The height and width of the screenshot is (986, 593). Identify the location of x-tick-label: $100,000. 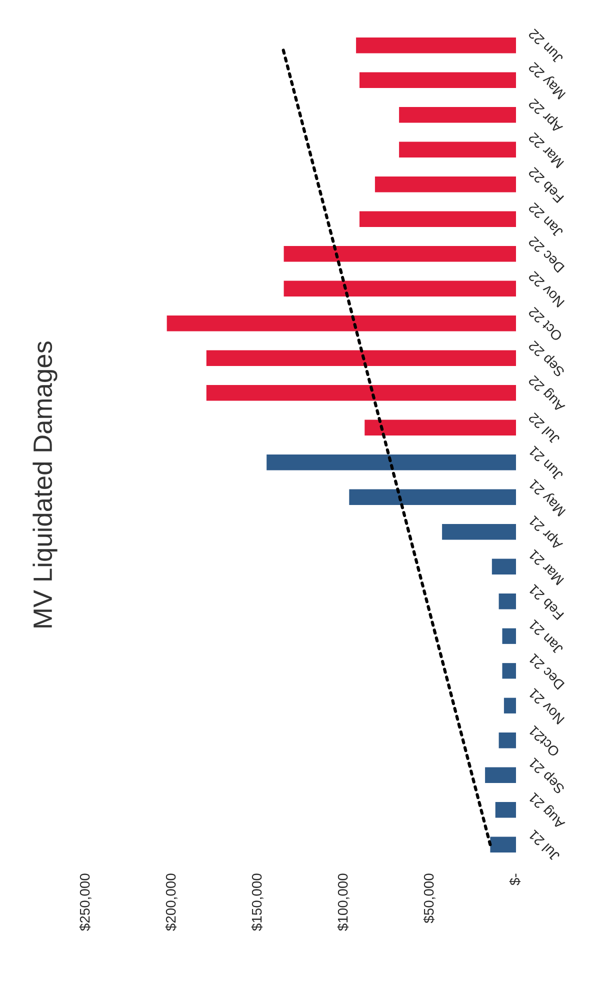
(343, 902).